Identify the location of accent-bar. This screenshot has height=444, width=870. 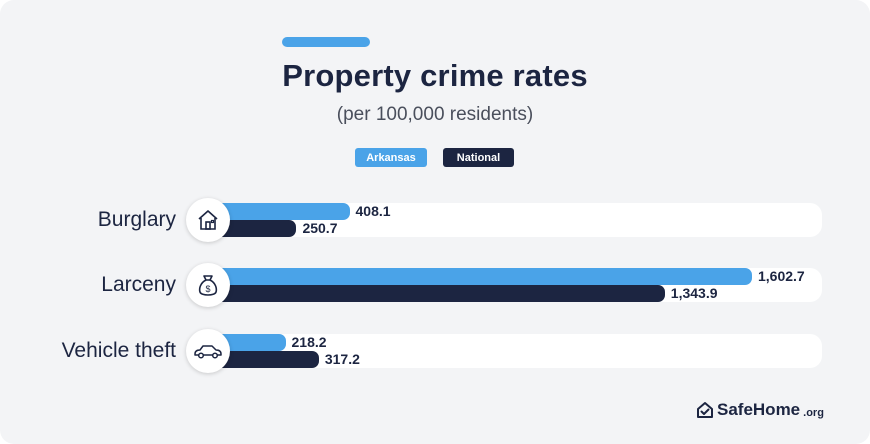
(326, 42).